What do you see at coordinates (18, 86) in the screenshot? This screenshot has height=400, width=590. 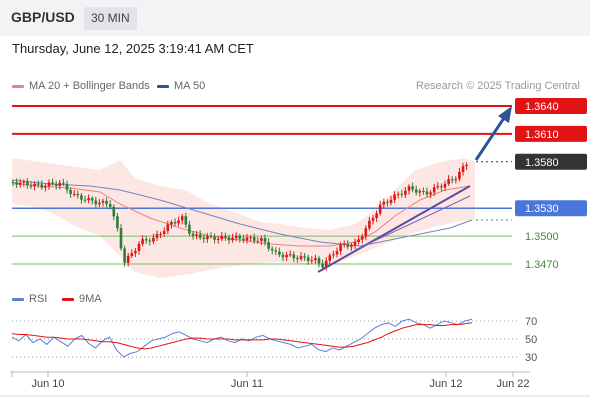 I see `ma20-swatch` at bounding box center [18, 86].